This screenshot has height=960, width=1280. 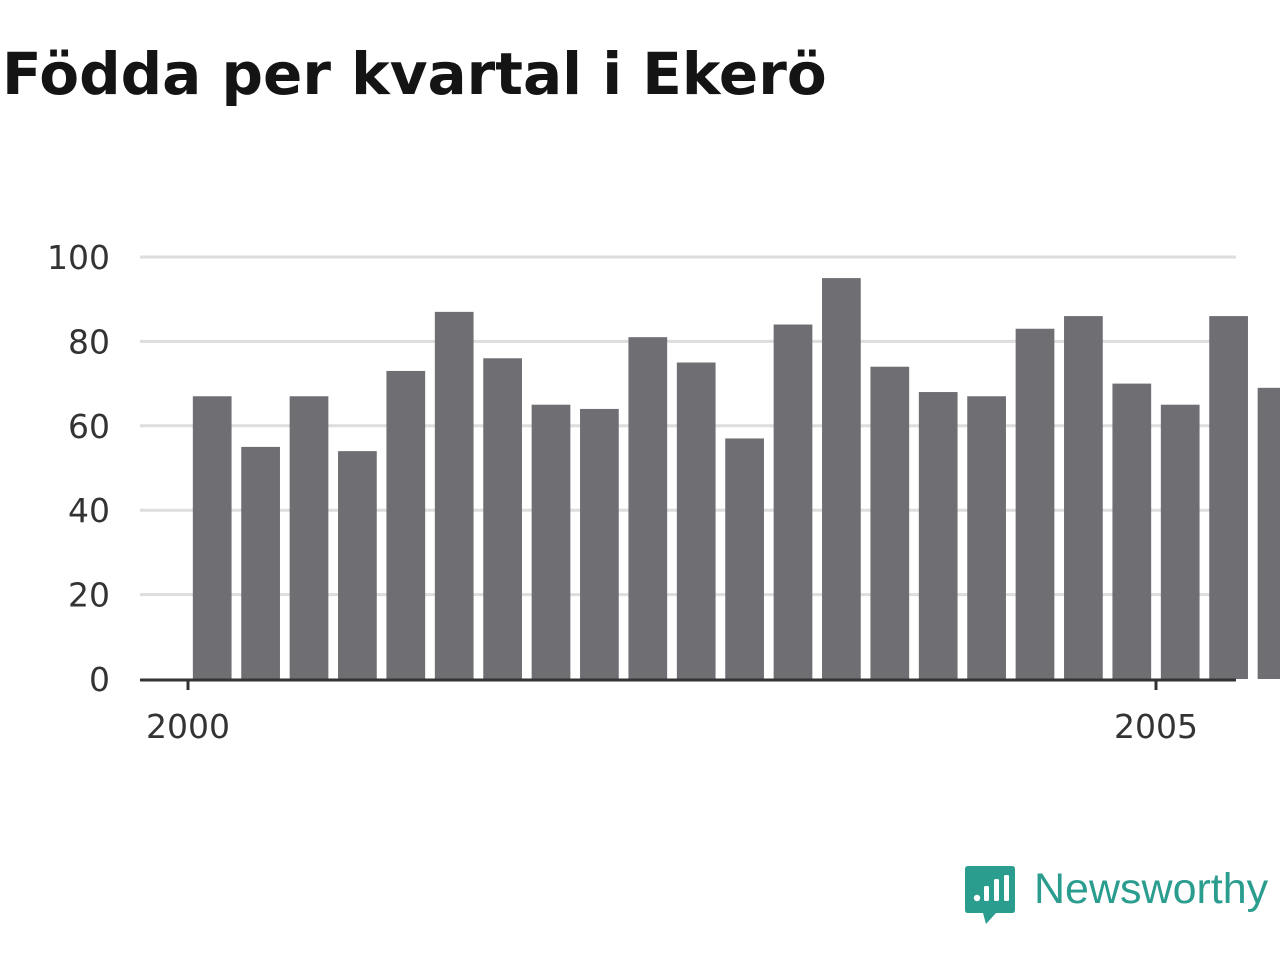 I want to click on x-tick-label: 2005, so click(x=1156, y=726).